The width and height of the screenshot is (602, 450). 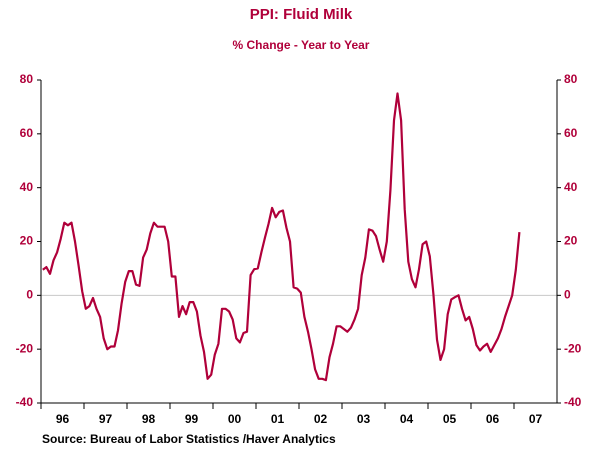 I want to click on y-tick-label: 40, so click(x=27, y=187).